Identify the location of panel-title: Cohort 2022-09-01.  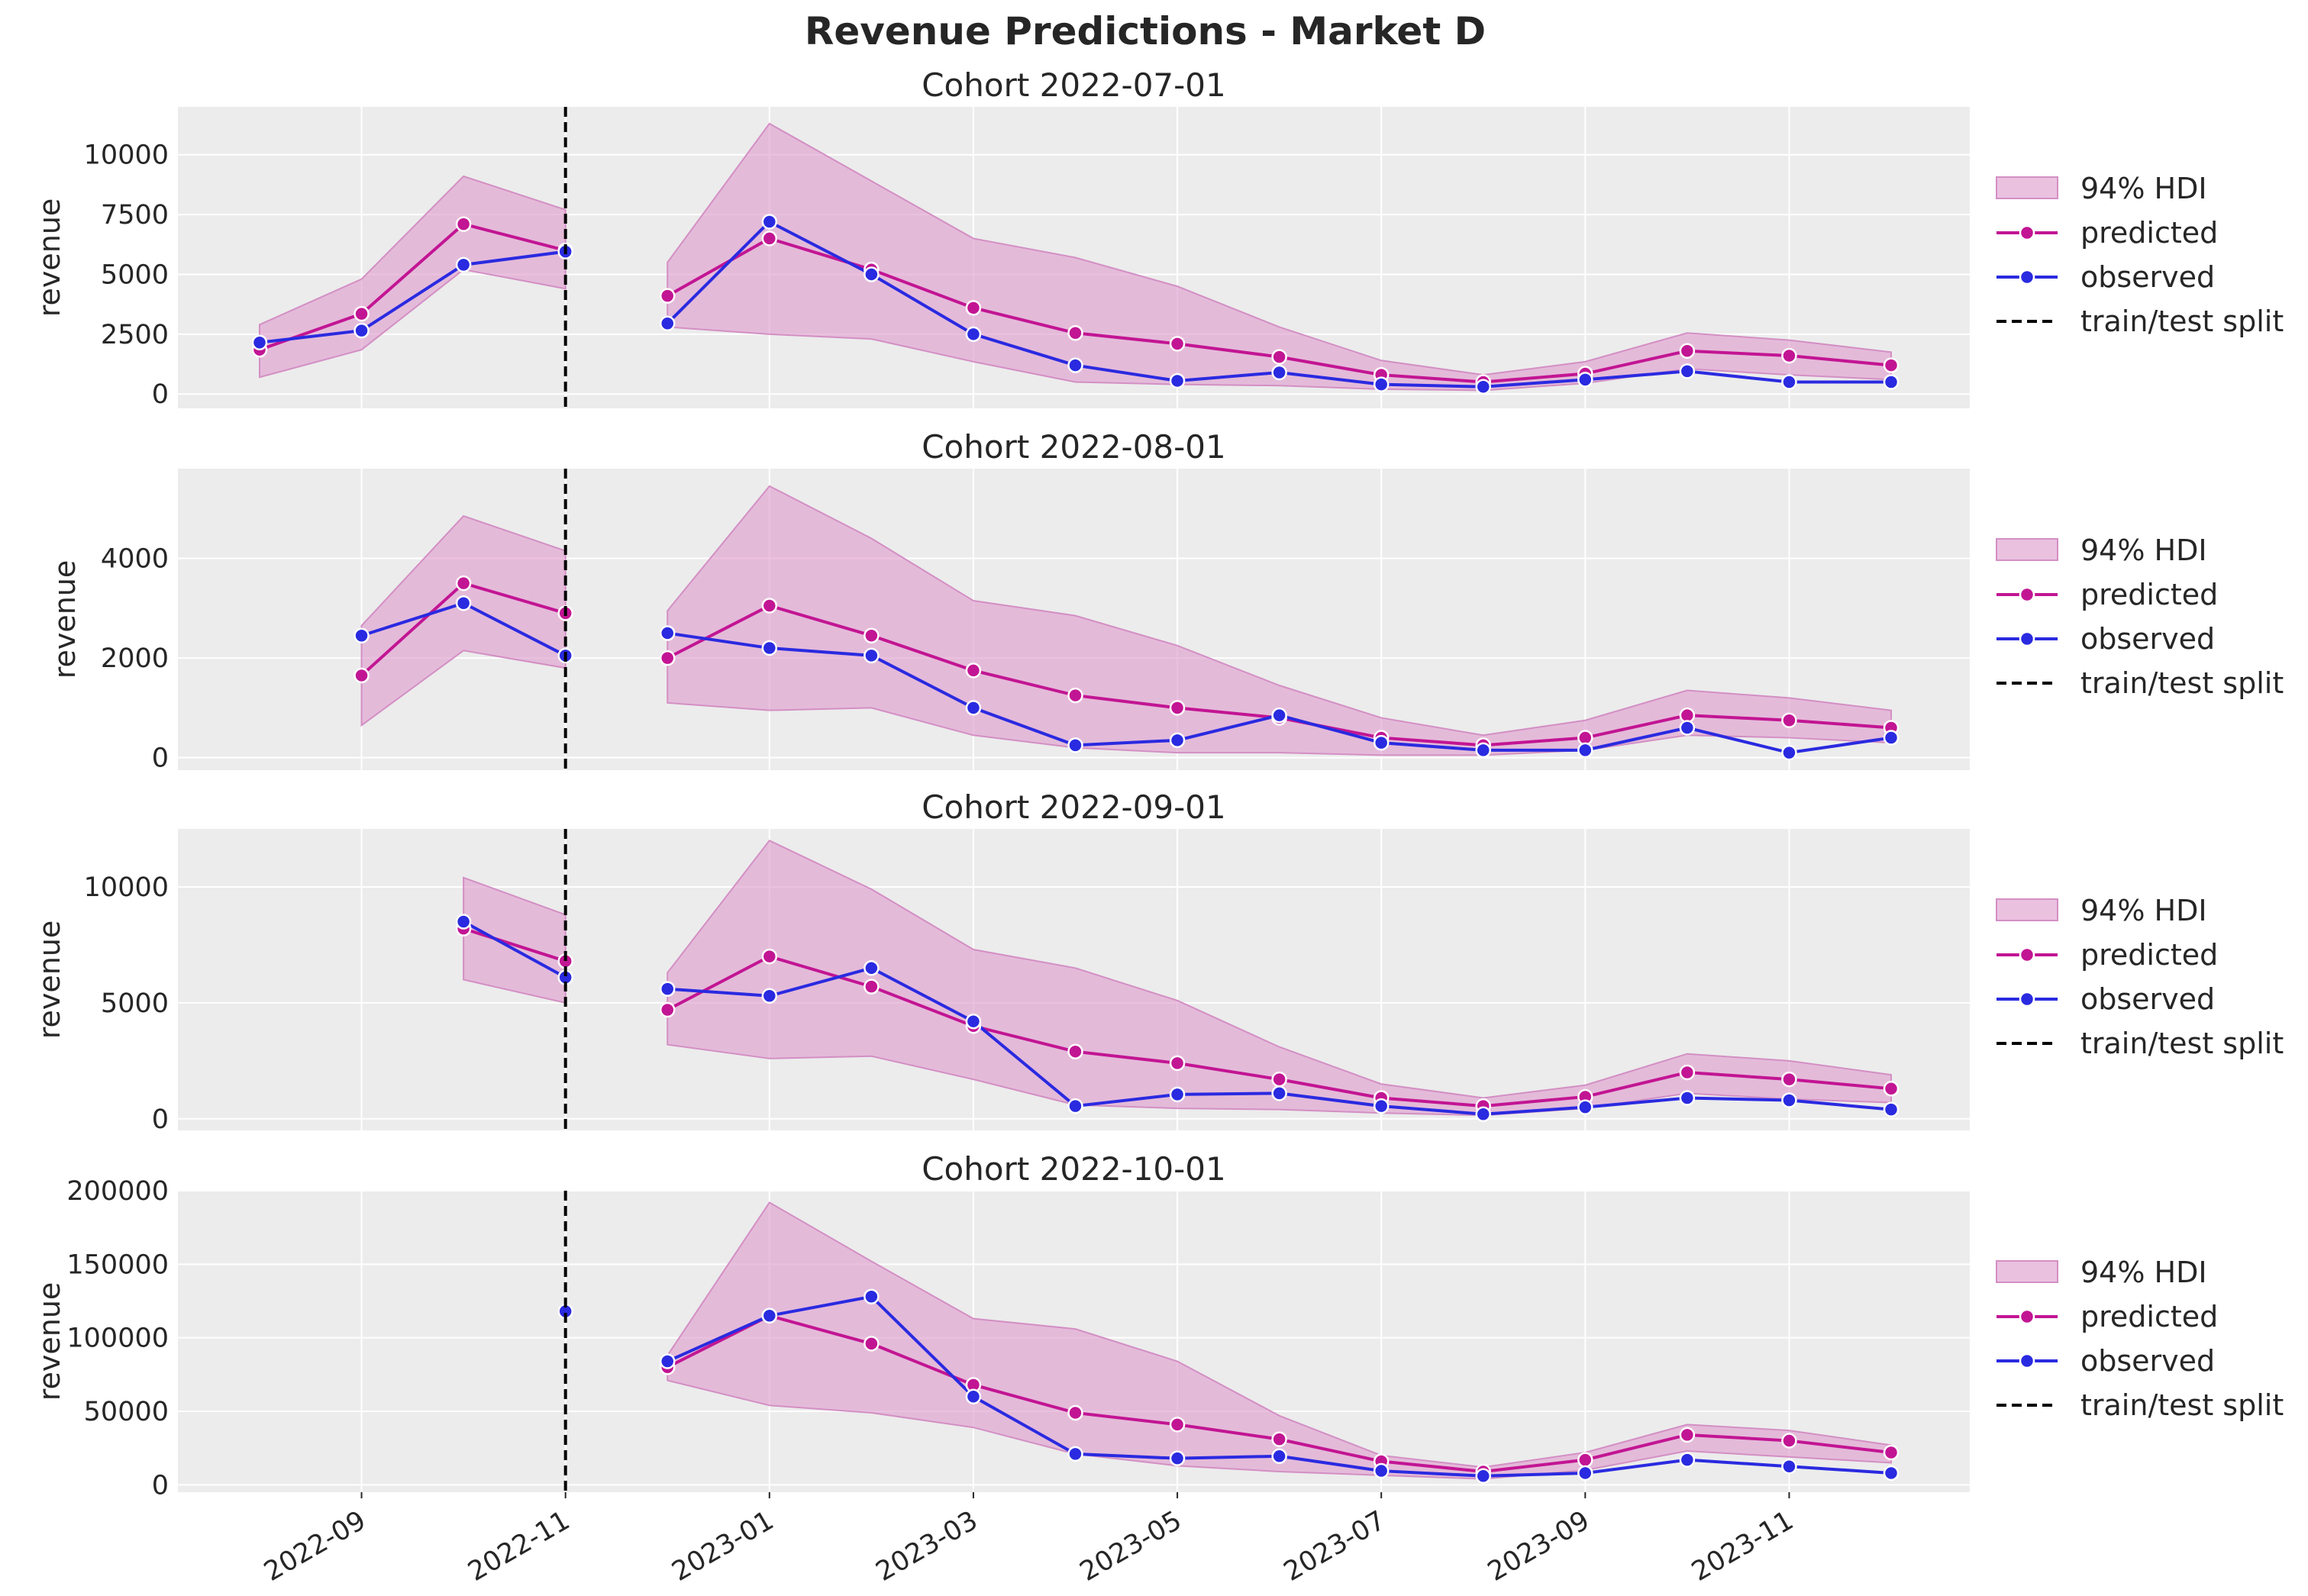
(1074, 807).